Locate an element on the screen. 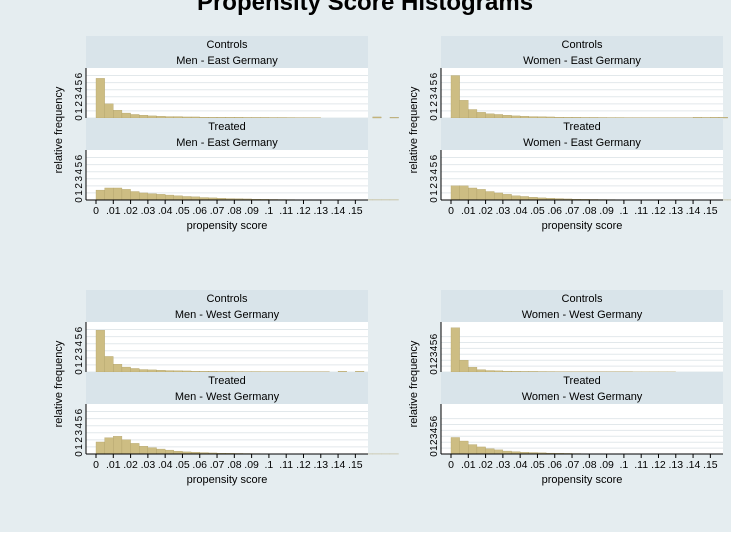 The height and width of the screenshot is (537, 731). x-tick-label: .14 is located at coordinates (338, 465).